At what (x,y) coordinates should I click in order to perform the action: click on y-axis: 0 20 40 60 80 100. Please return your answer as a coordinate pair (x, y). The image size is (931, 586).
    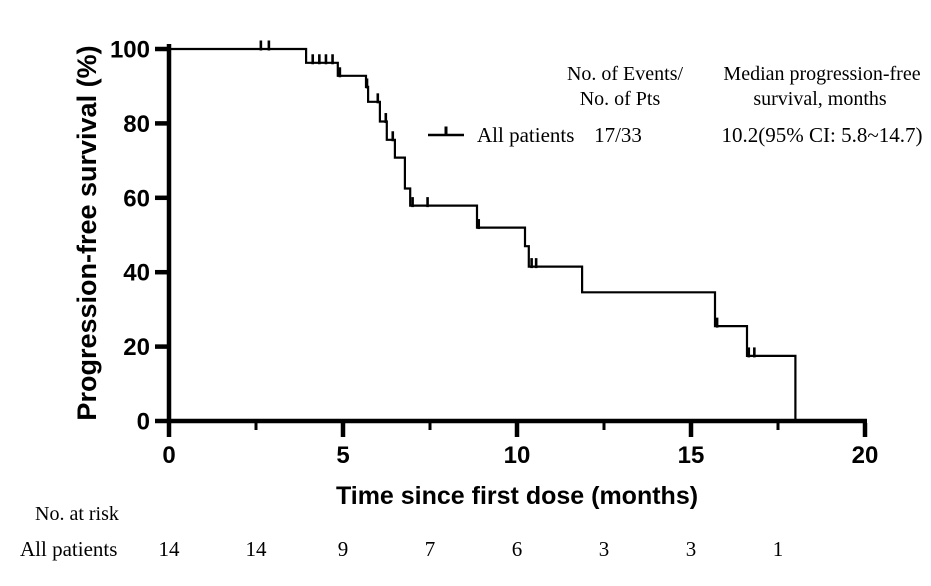
    Looking at the image, I should click on (141, 236).